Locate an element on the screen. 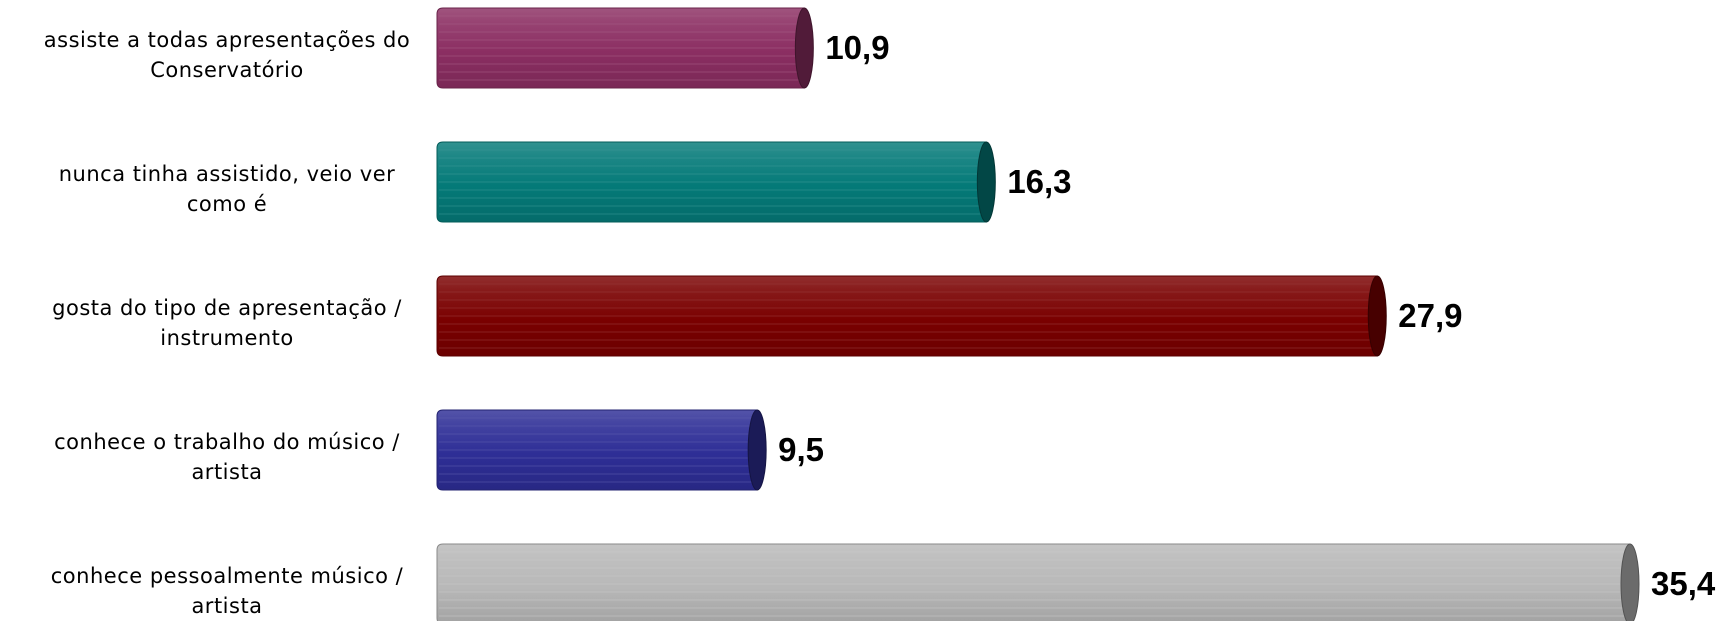  category-label: nunca tinha assistido, veio ver como é is located at coordinates (227, 189).